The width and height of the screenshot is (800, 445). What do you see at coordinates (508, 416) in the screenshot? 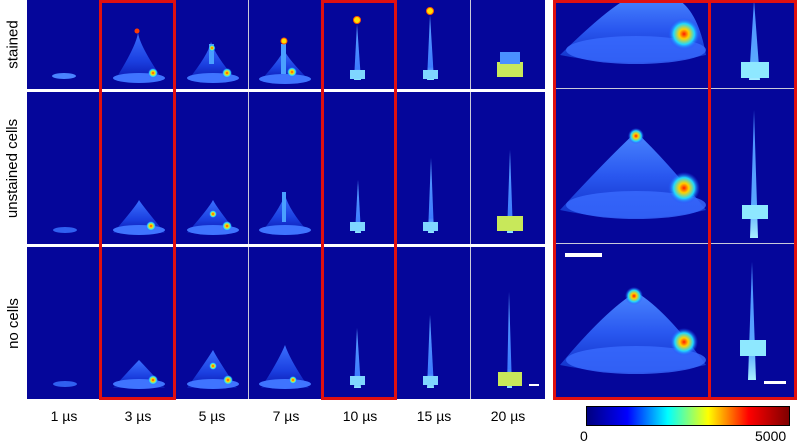
I see `time-label: 20 µs` at bounding box center [508, 416].